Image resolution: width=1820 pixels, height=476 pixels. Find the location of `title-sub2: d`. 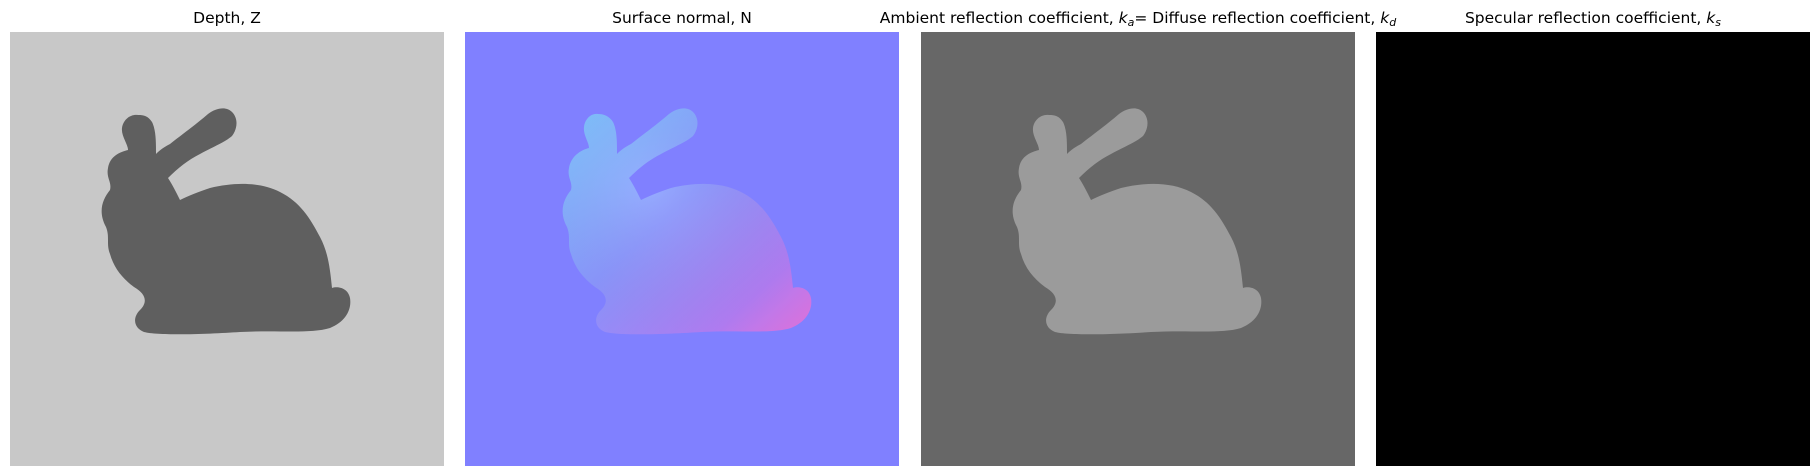

title-sub2: d is located at coordinates (1393, 22).